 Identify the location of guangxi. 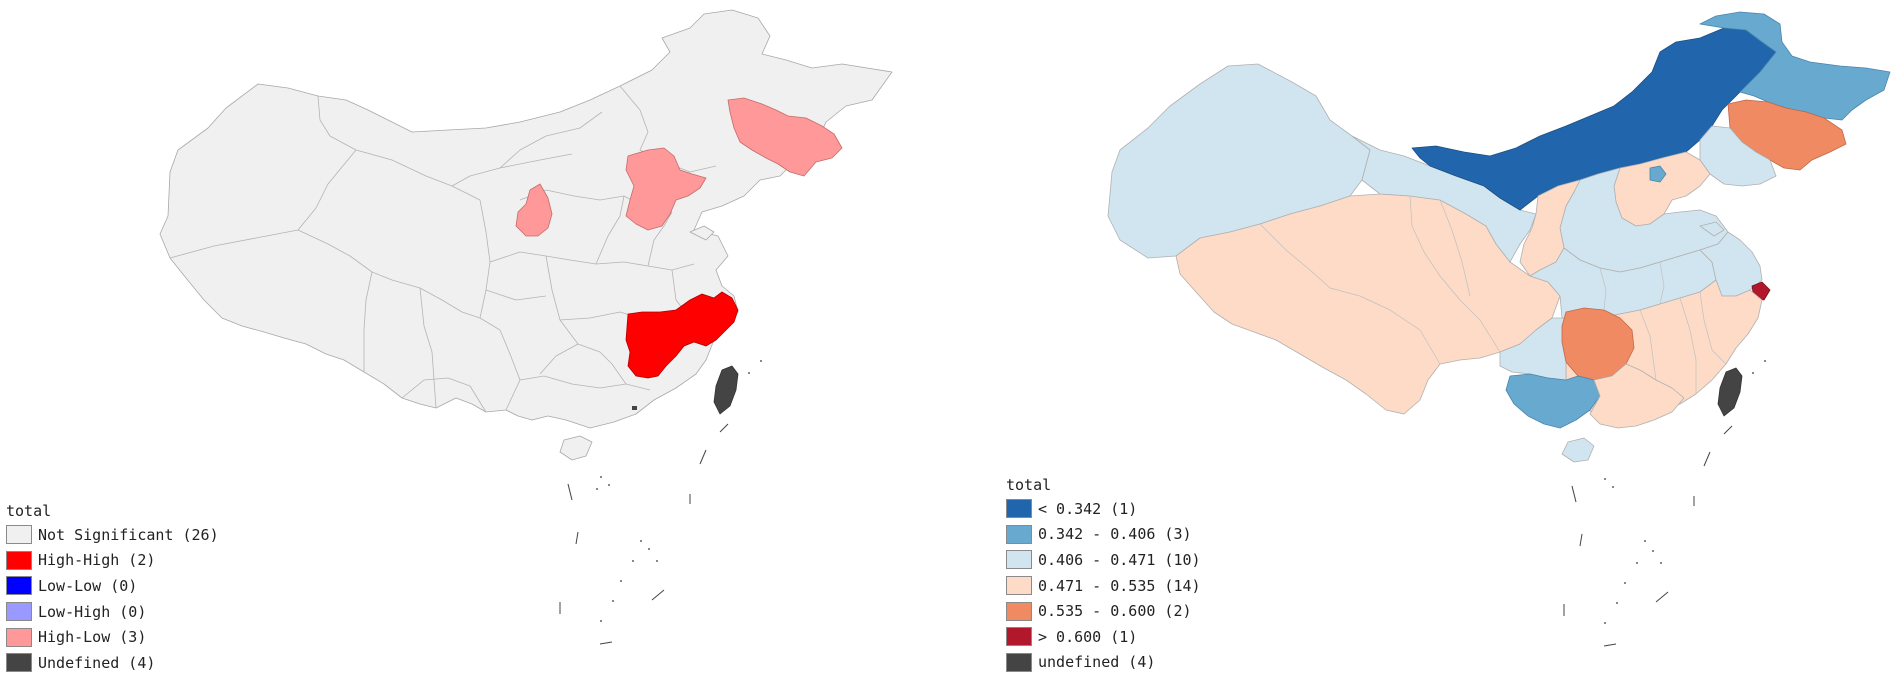
(1553, 401).